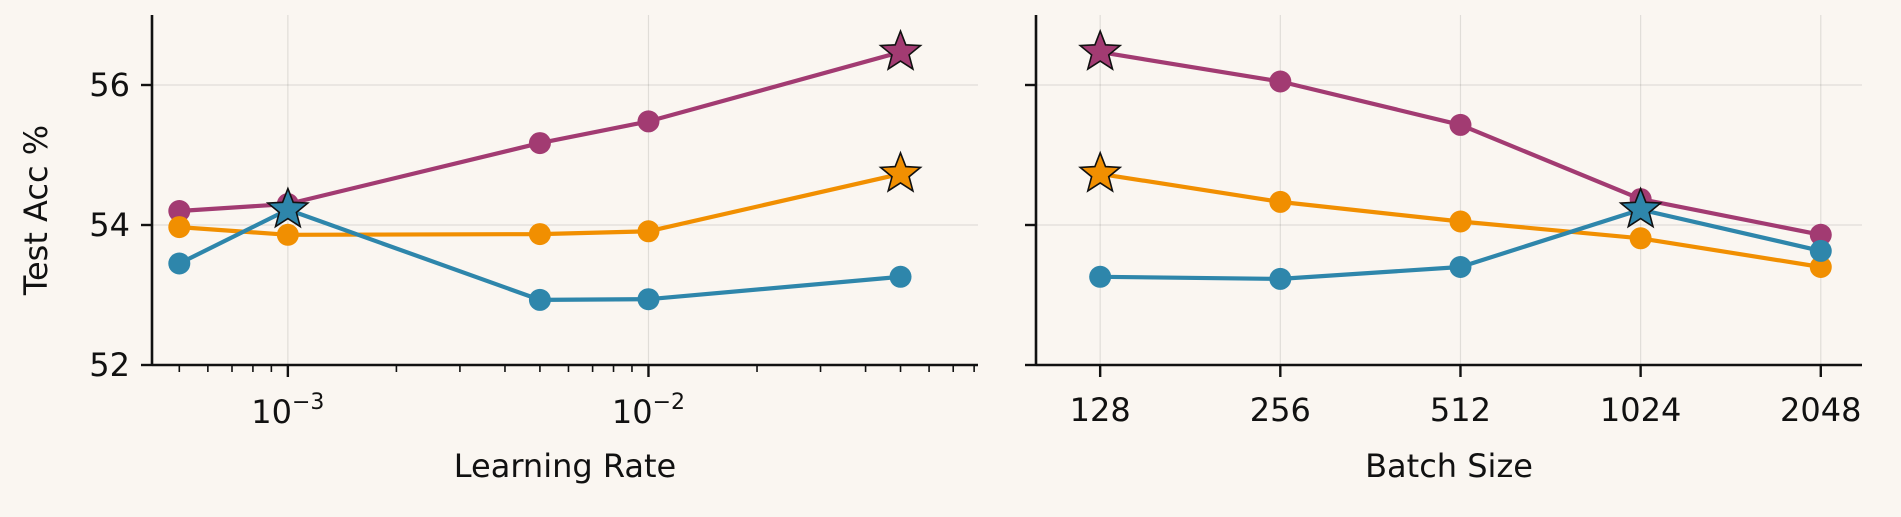  Describe the element at coordinates (1820, 410) in the screenshot. I see `x-tick-label: 2048` at that location.